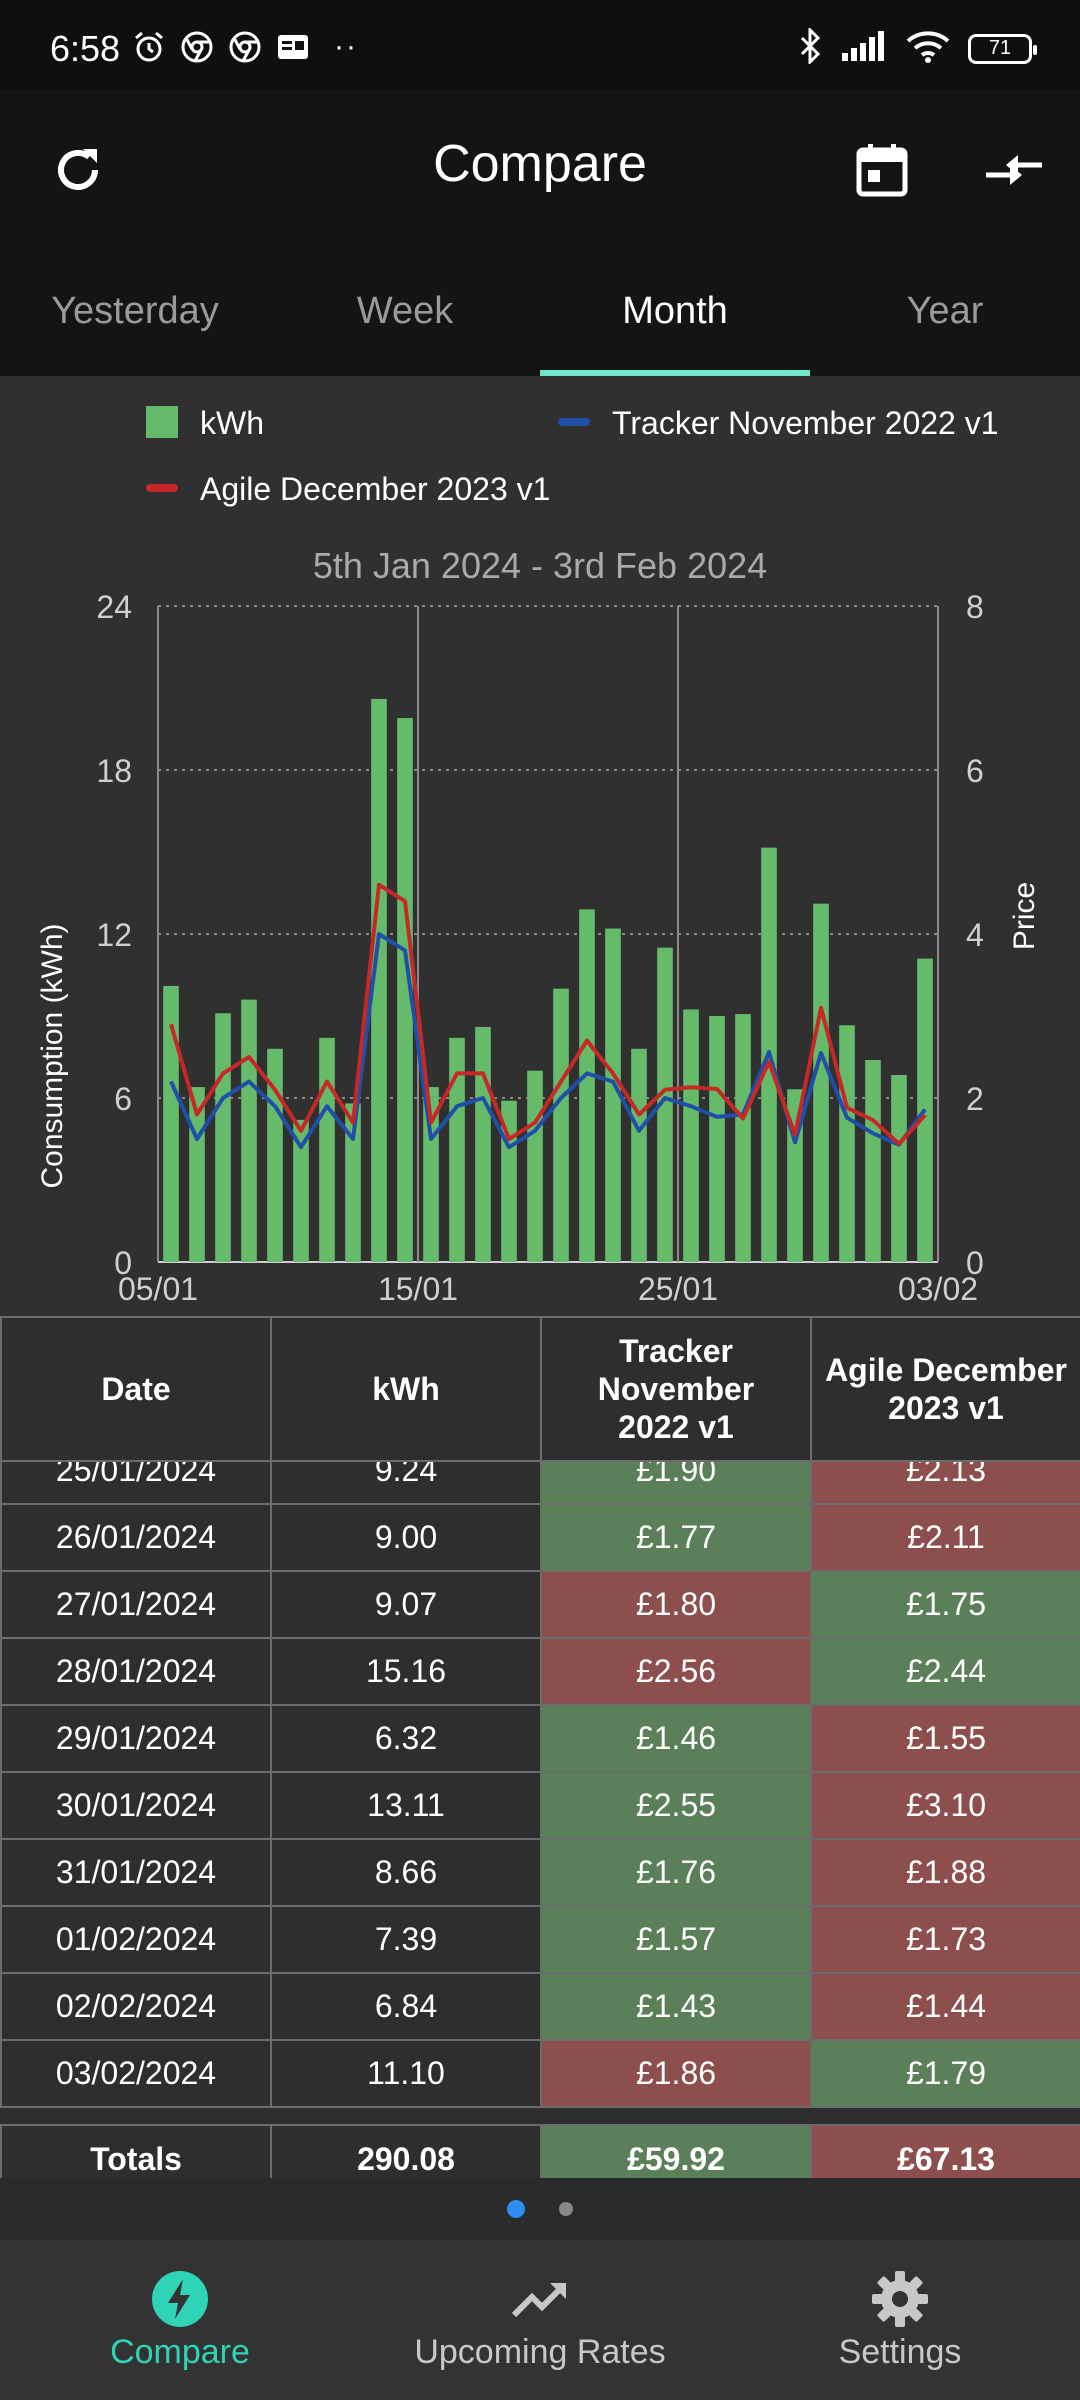 This screenshot has width=1080, height=2400. I want to click on bottom-navigation: Compare Upcoming Rates Settings, so click(540, 2320).